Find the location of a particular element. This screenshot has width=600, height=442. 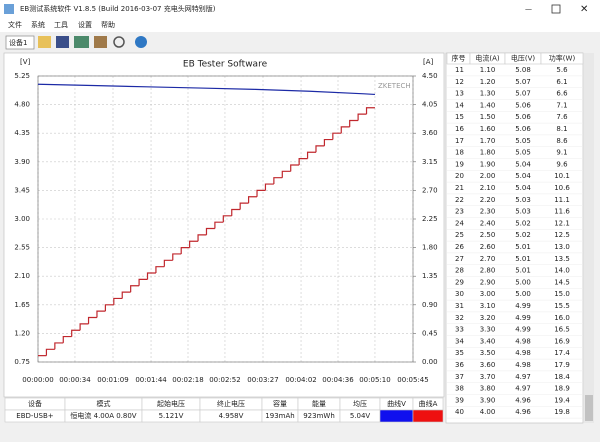

log-cell: 18 is located at coordinates (459, 153).